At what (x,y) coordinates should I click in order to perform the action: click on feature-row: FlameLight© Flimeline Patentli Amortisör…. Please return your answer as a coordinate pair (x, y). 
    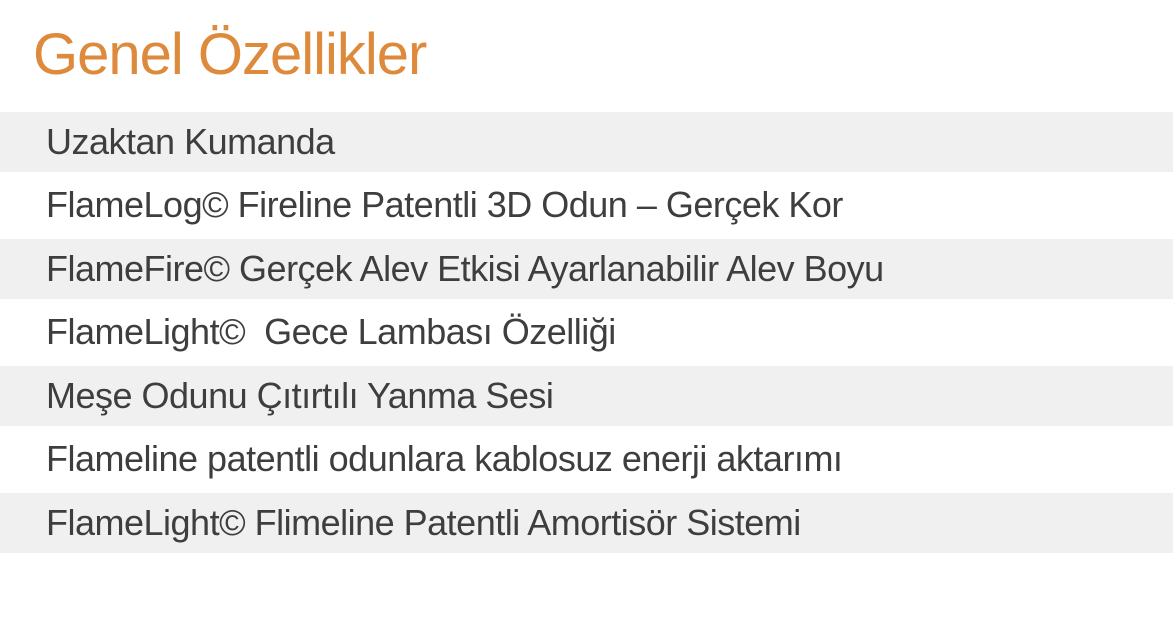
    Looking at the image, I should click on (586, 523).